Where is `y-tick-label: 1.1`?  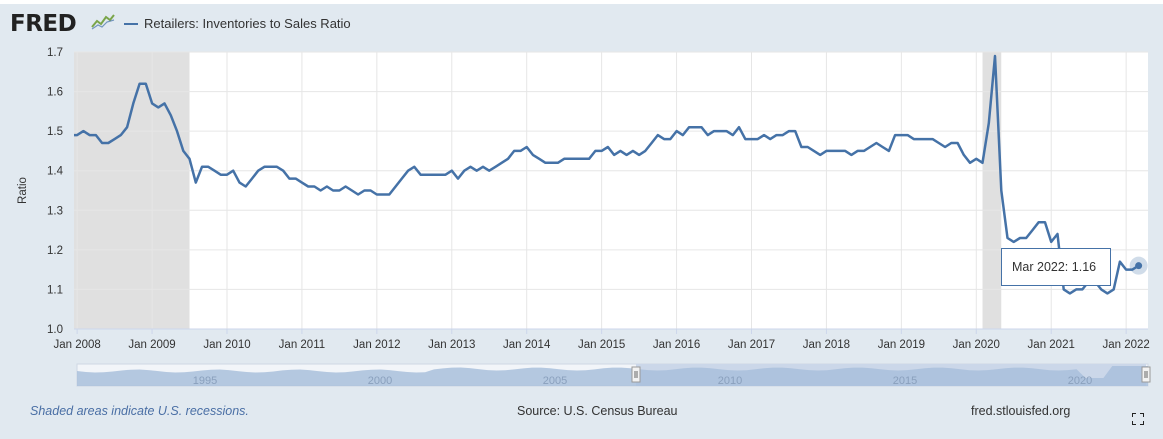
y-tick-label: 1.1 is located at coordinates (55, 290).